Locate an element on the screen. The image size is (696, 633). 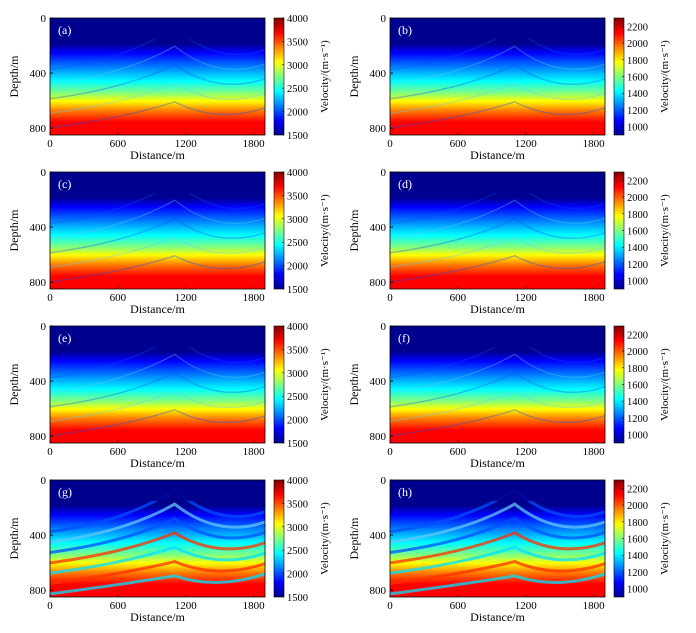
colorbar-tick-label: 1500 is located at coordinates (297, 136).